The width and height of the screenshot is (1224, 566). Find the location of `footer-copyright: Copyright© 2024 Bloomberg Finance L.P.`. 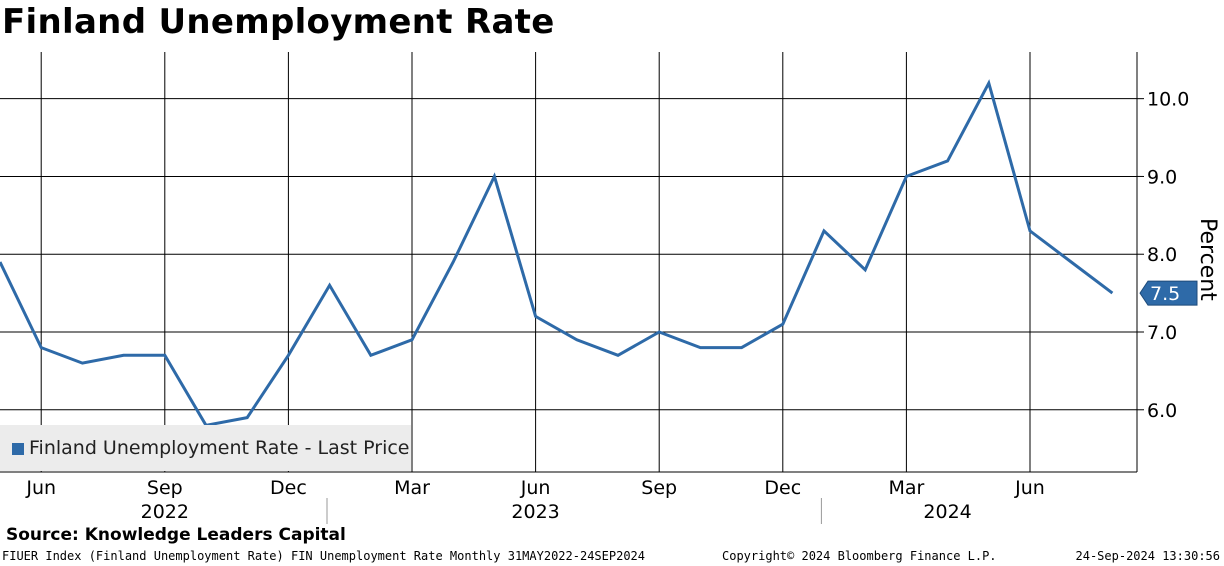

footer-copyright: Copyright© 2024 Bloomberg Finance L.P. is located at coordinates (859, 556).